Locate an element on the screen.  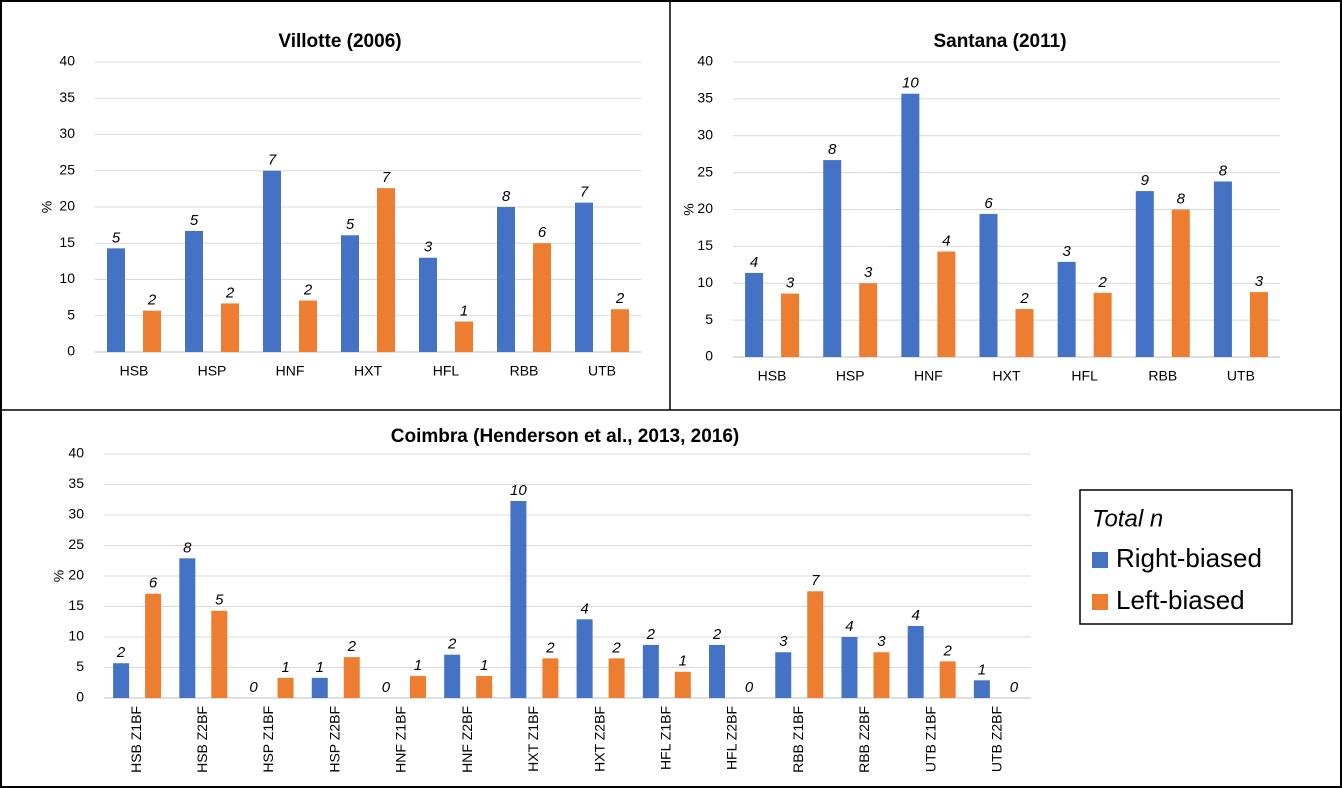
data-label: 9 is located at coordinates (1145, 180).